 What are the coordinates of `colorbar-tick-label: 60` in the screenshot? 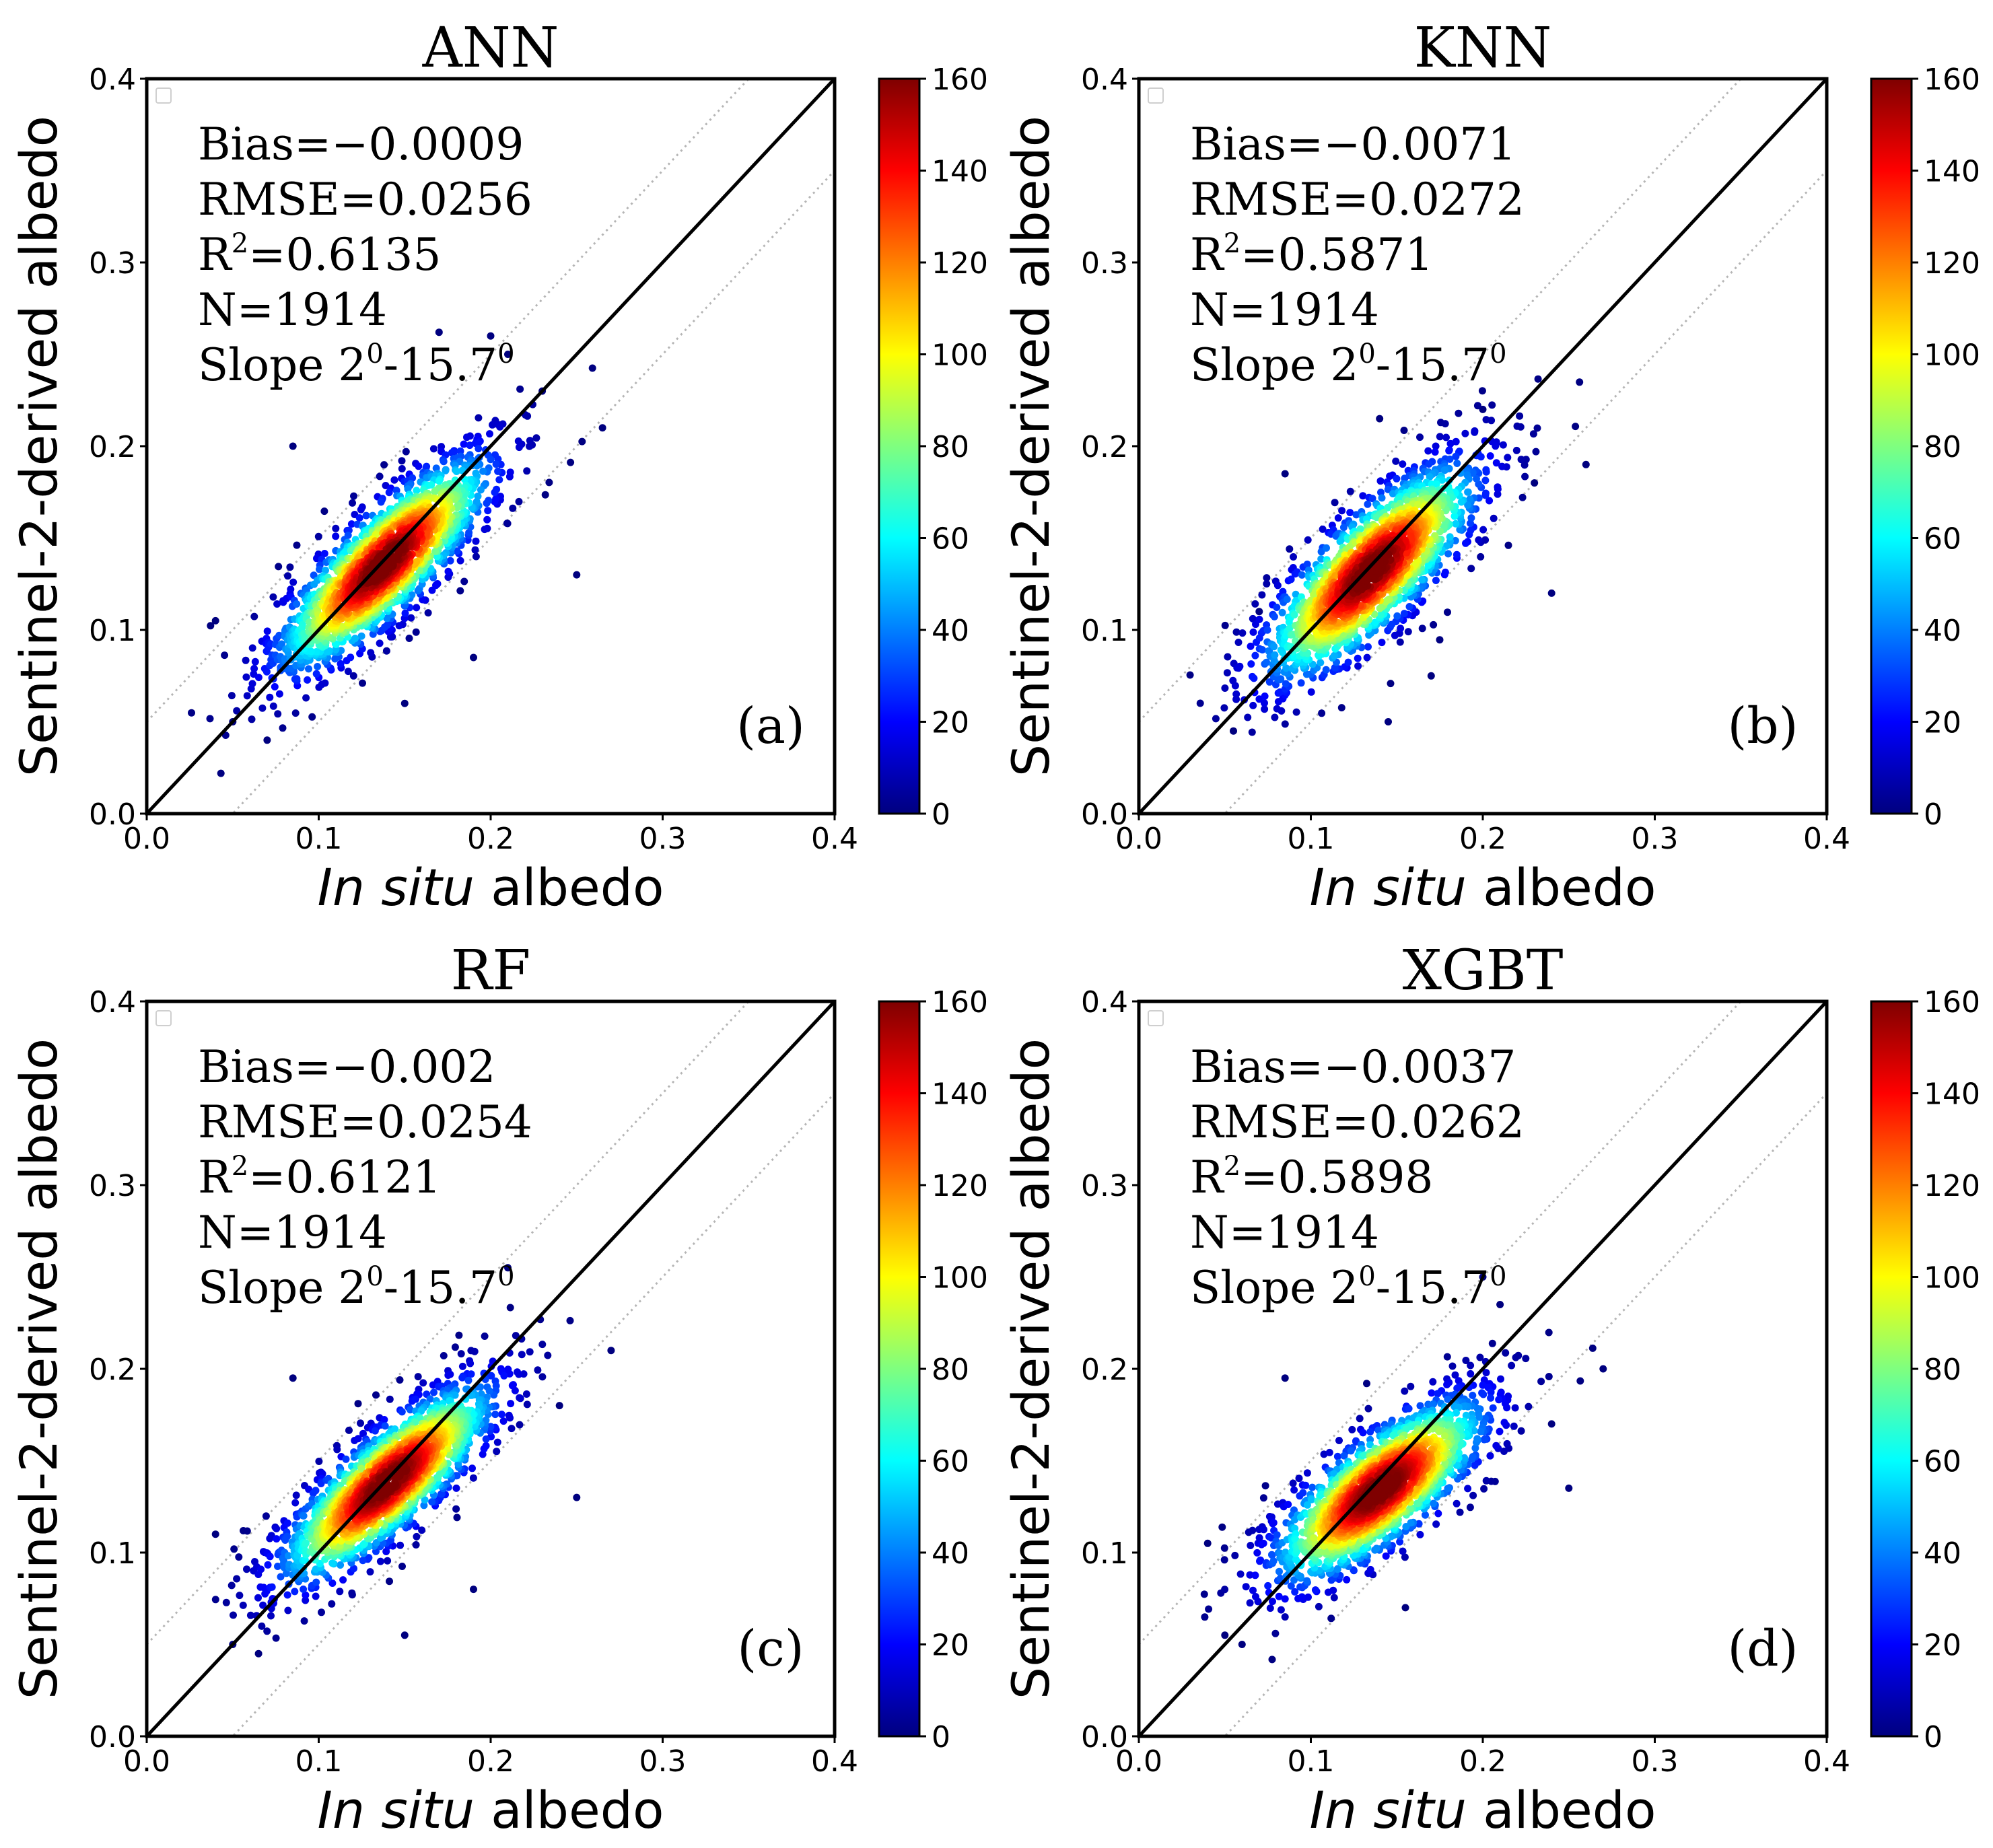 It's located at (1942, 539).